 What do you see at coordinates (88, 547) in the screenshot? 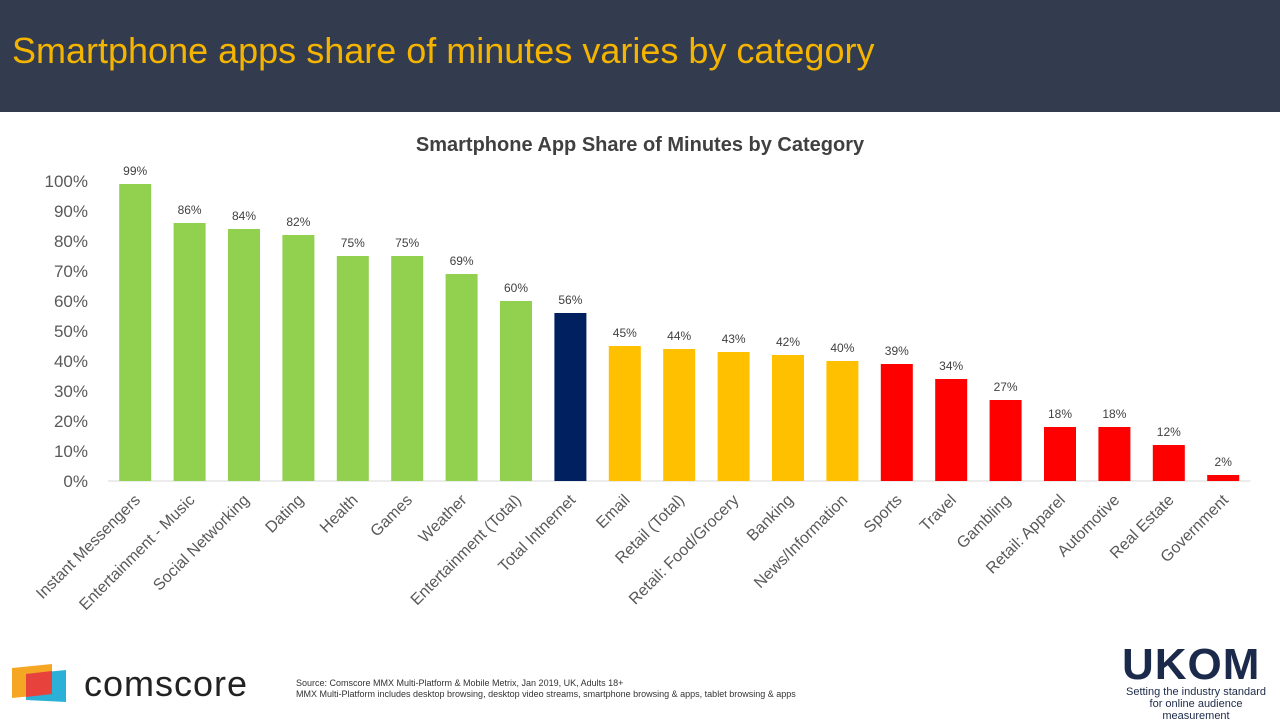
I see `category-label: Instant Messengers` at bounding box center [88, 547].